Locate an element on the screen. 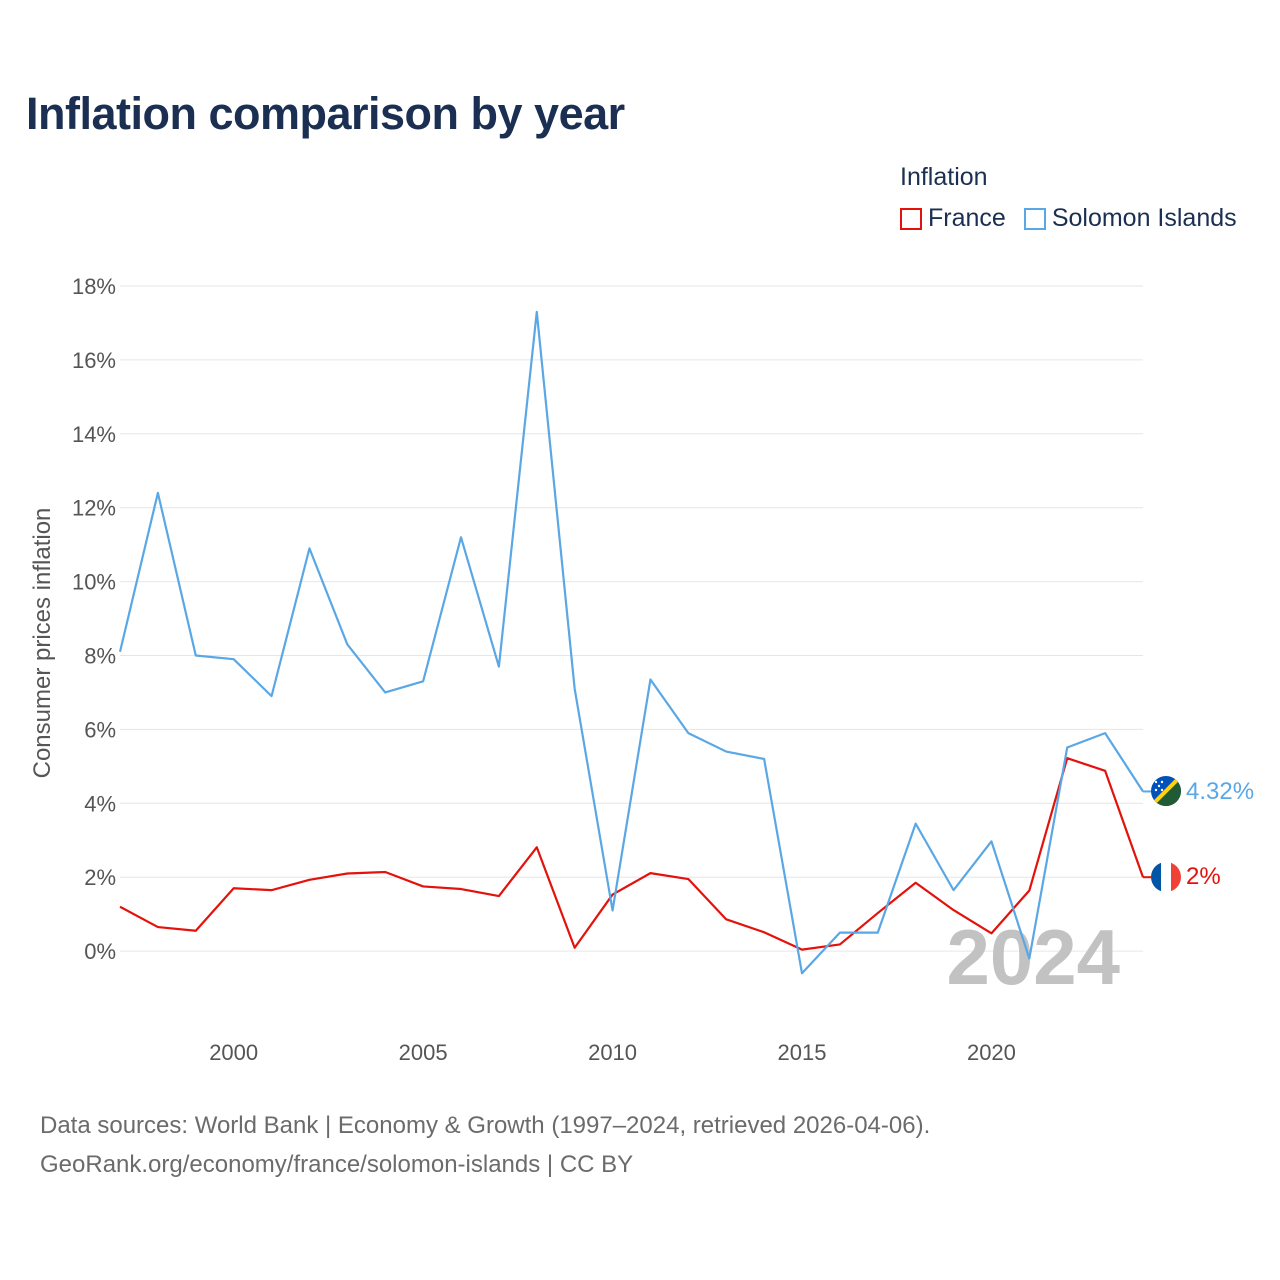 The width and height of the screenshot is (1280, 1280). legend-label-france: France is located at coordinates (967, 218).